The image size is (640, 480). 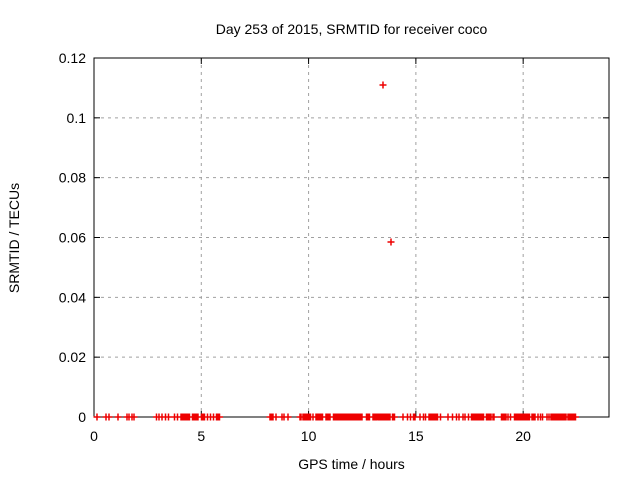 What do you see at coordinates (94, 436) in the screenshot?
I see `x-tick-label: 0` at bounding box center [94, 436].